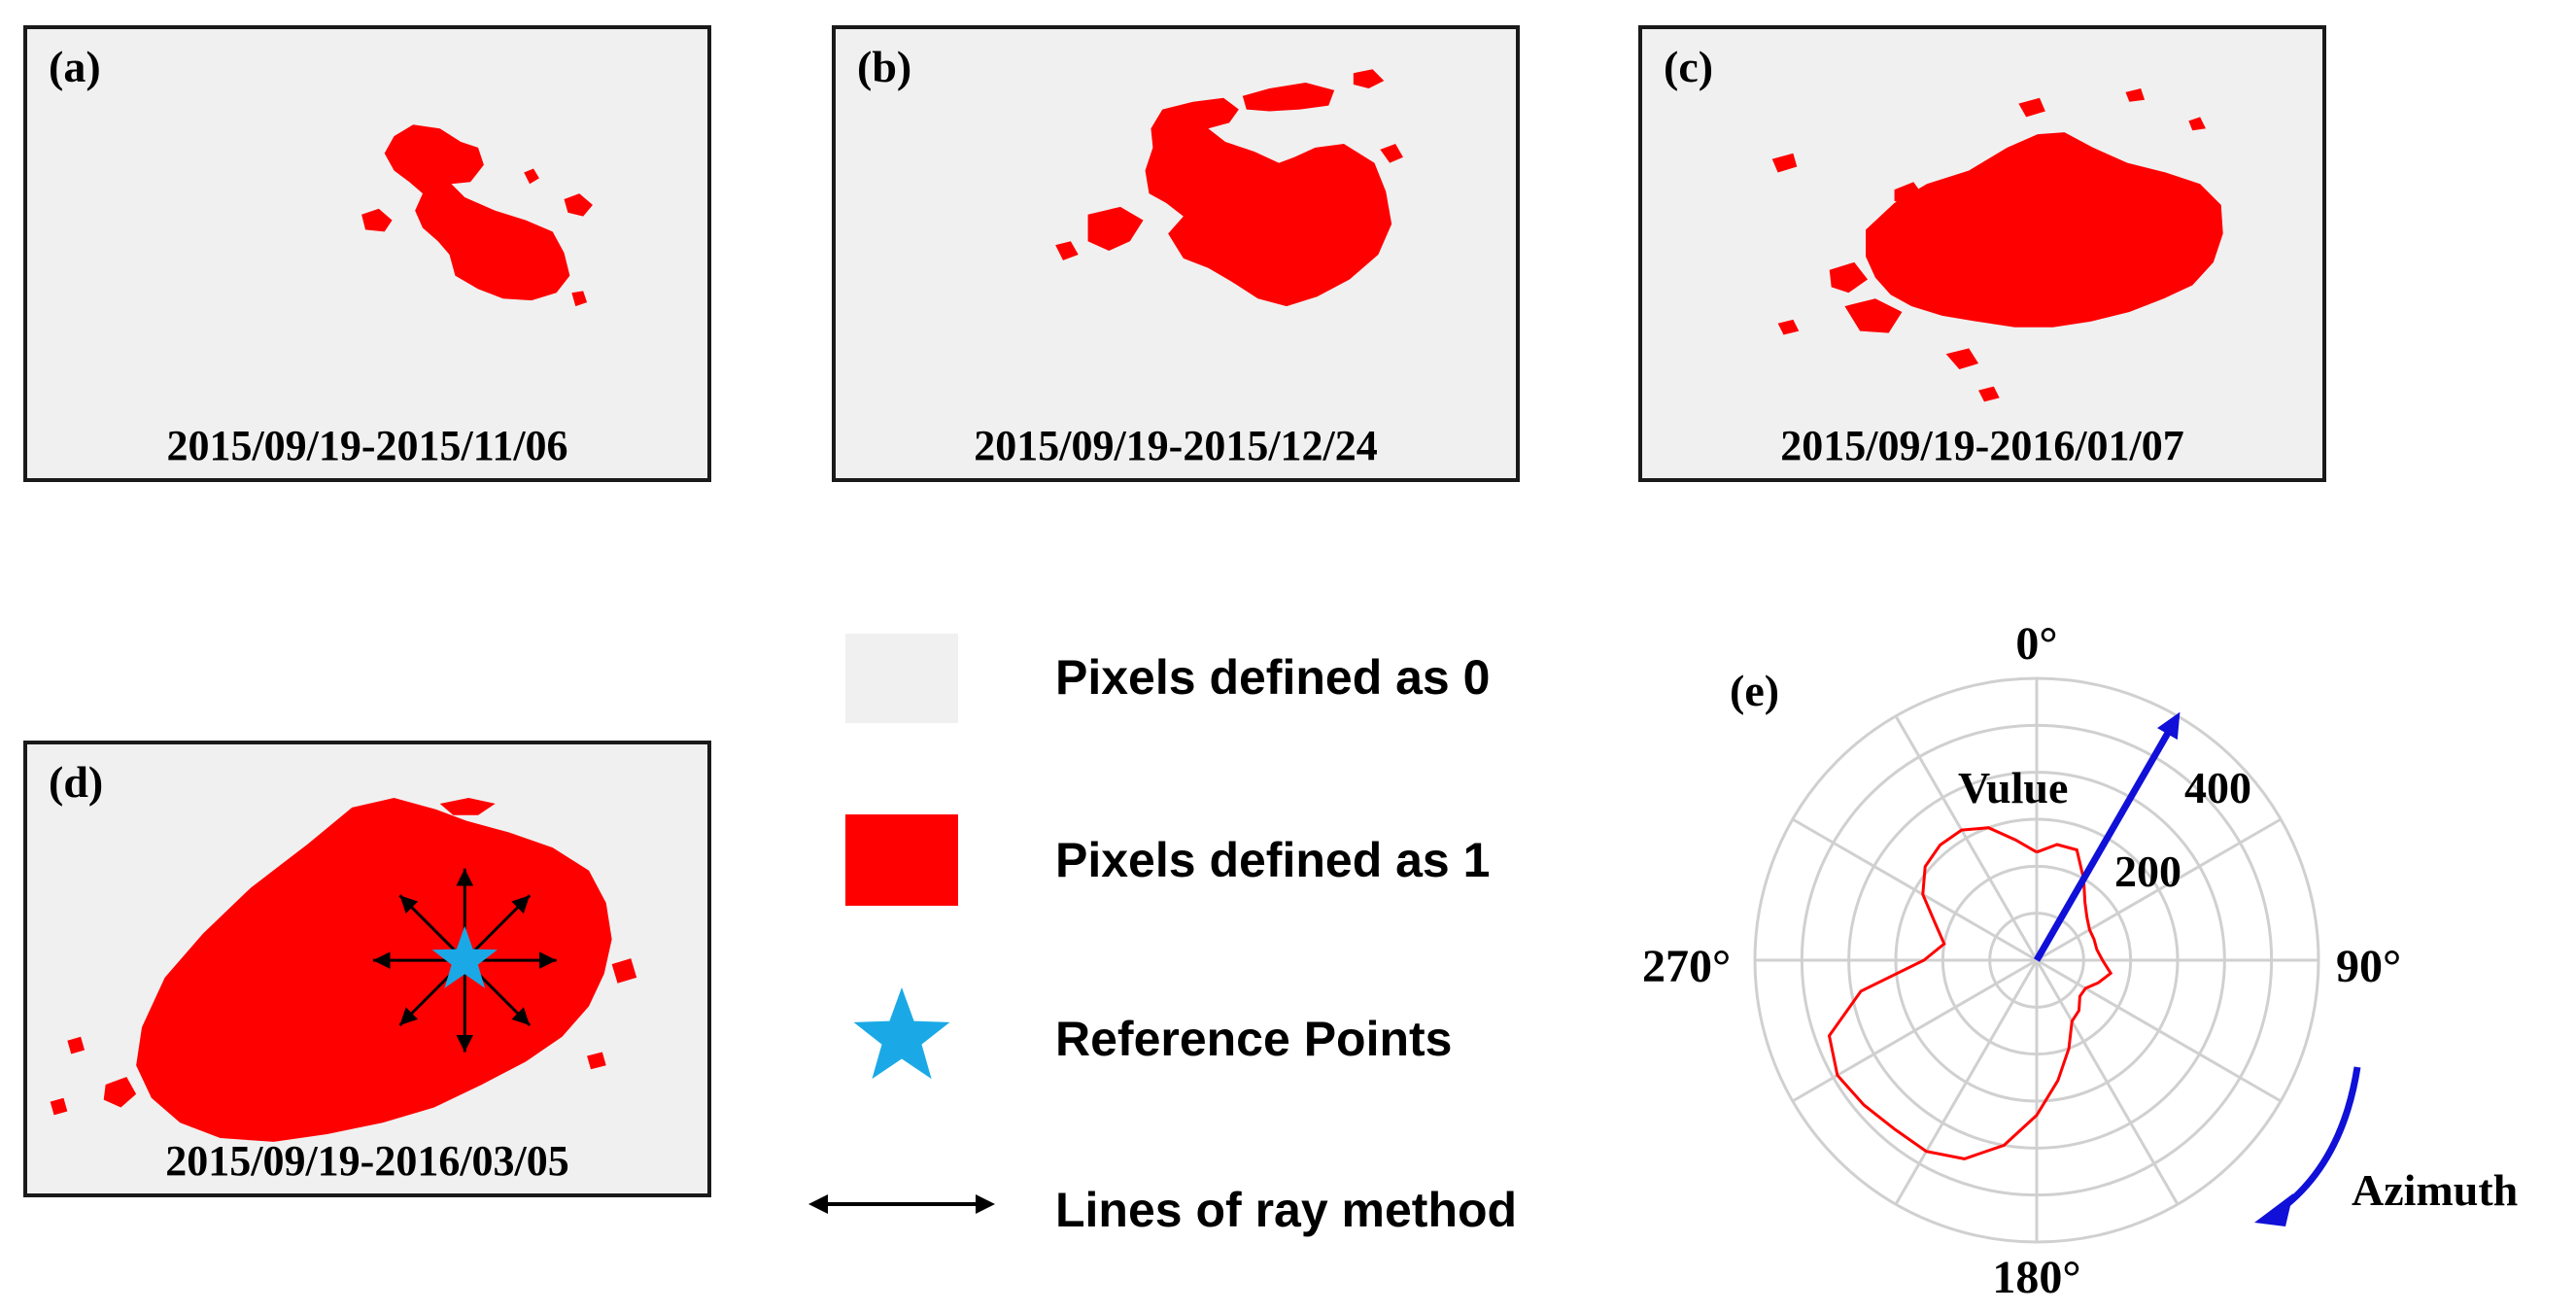 The image size is (2576, 1312). Describe the element at coordinates (2103, 845) in the screenshot. I see `azimuth-arrow-shaft` at that location.